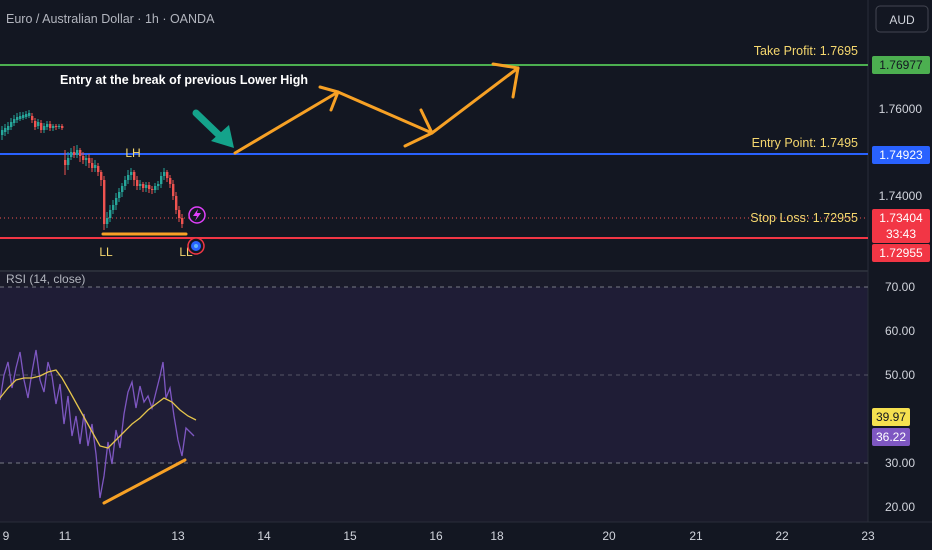 The image size is (932, 550). I want to click on currency-button-frame, so click(902, 19).